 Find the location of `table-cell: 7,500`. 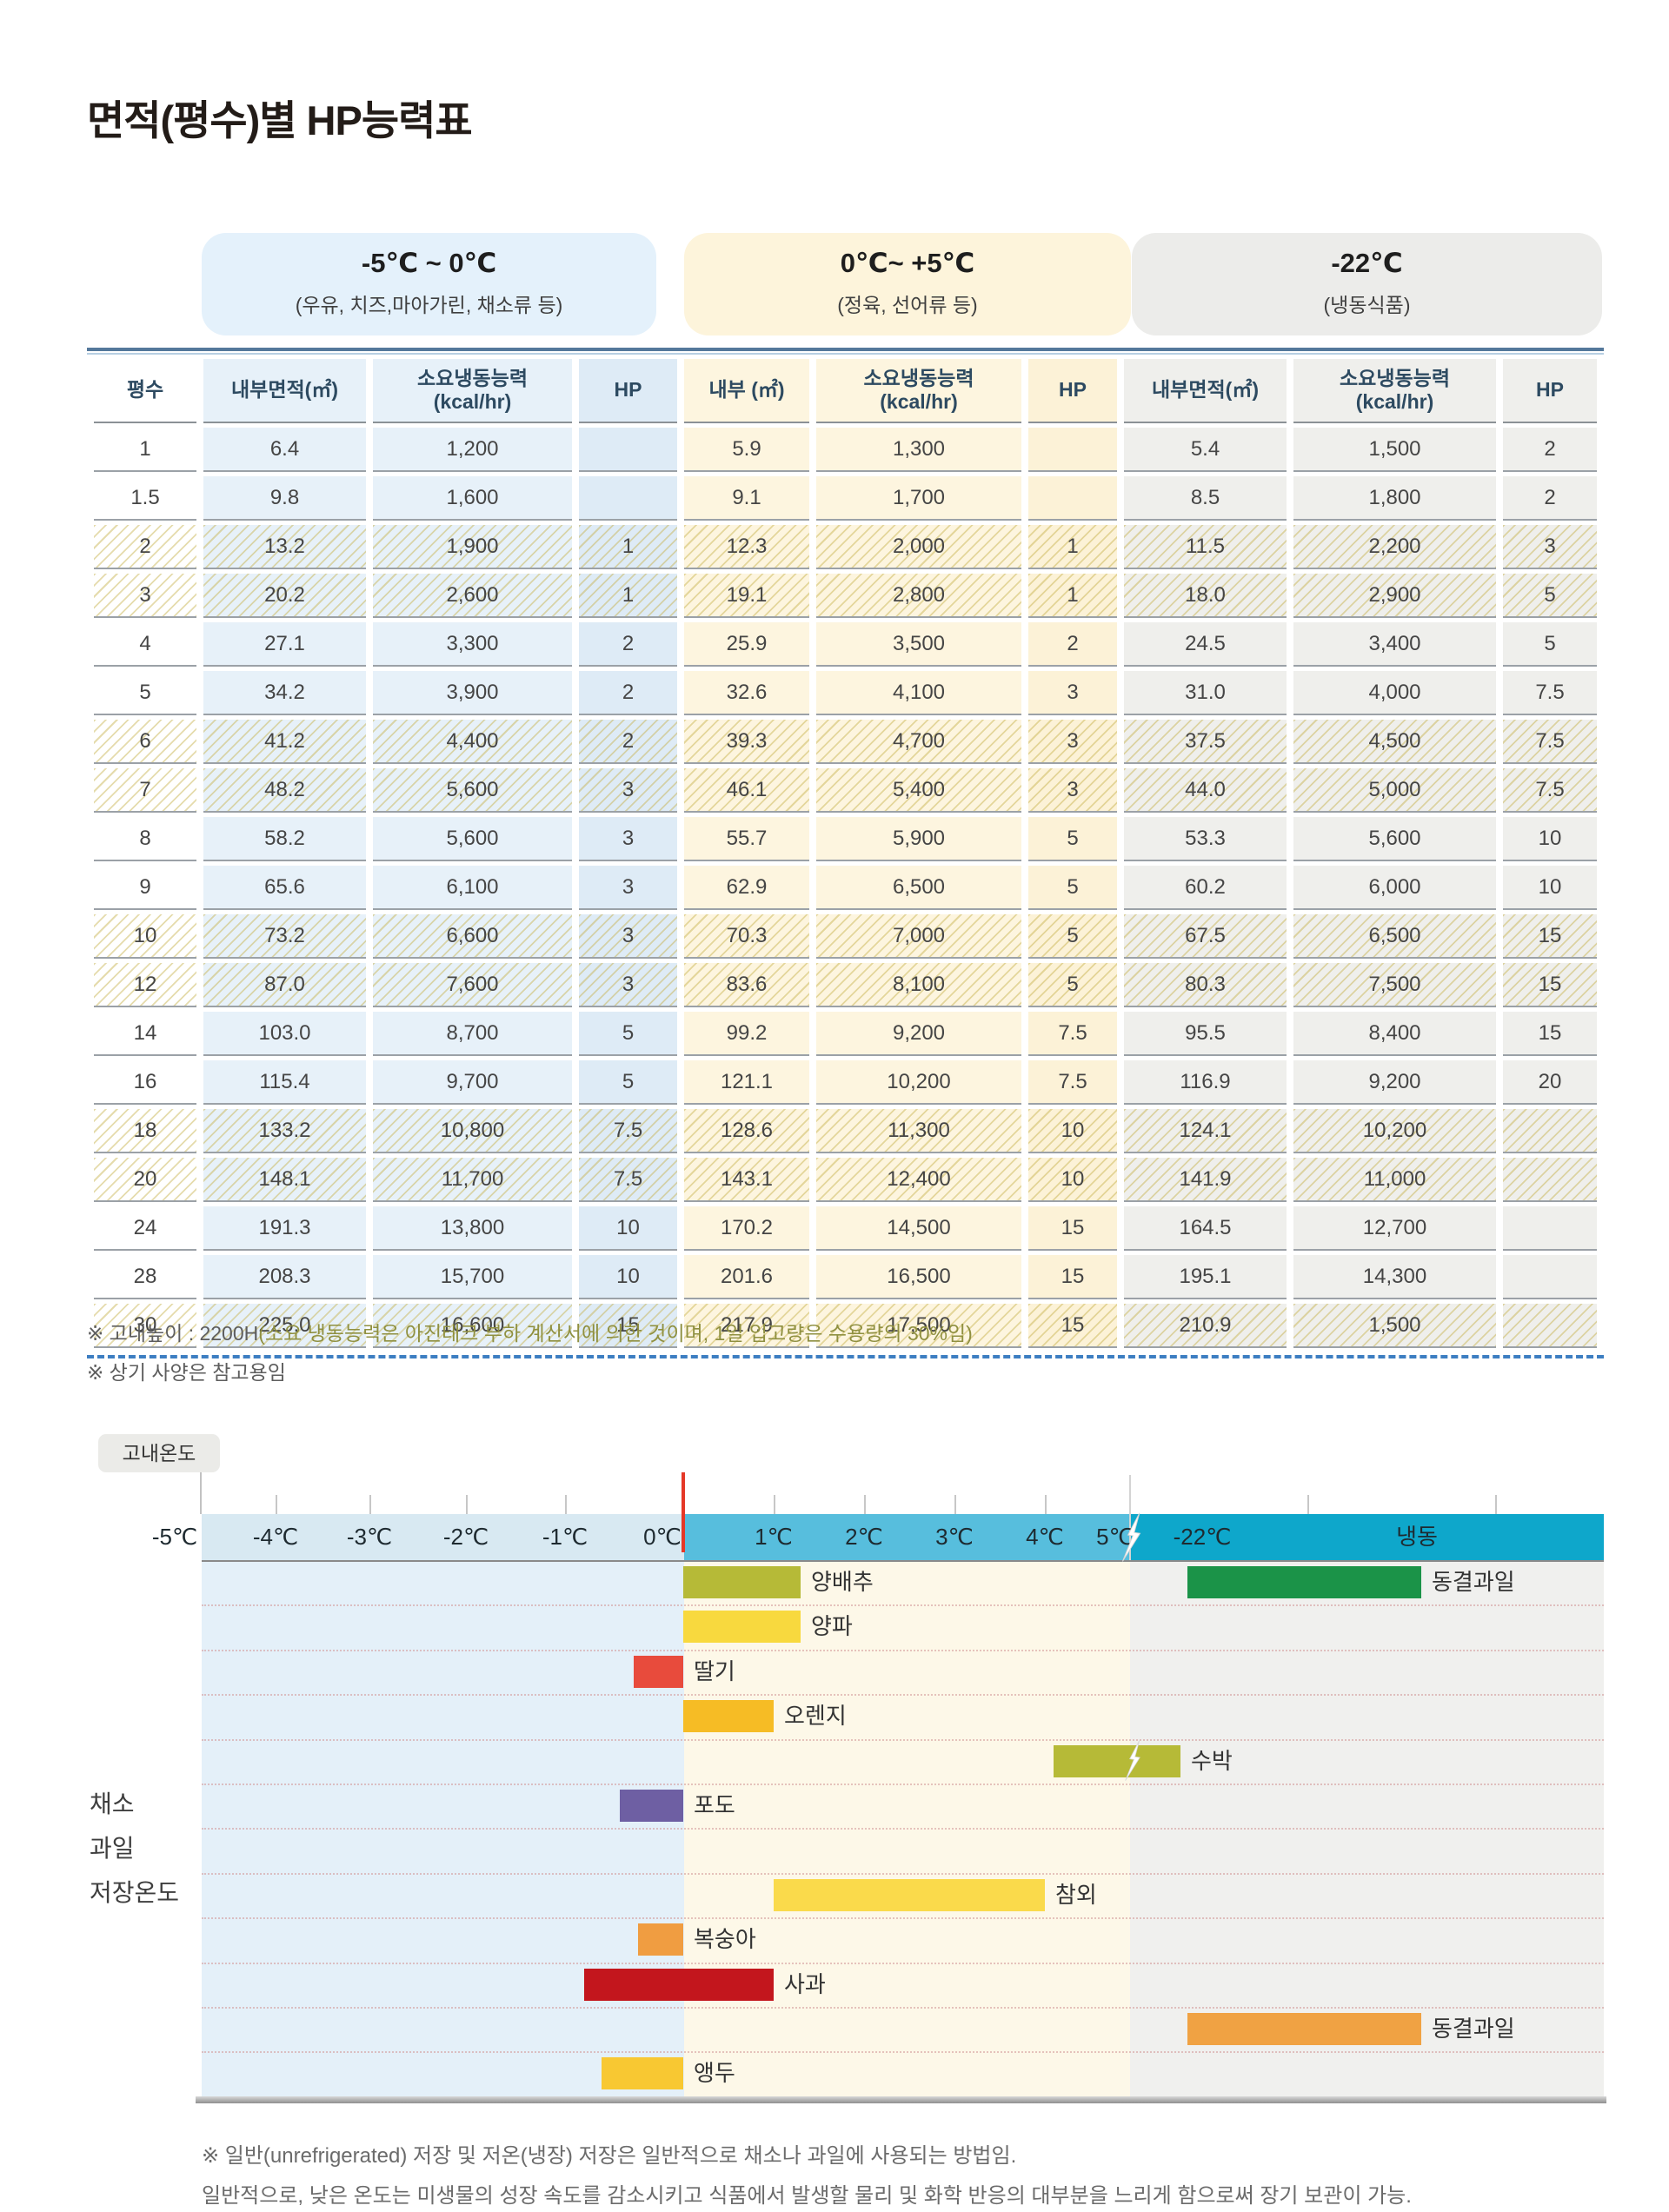

table-cell: 7,500 is located at coordinates (1394, 985).